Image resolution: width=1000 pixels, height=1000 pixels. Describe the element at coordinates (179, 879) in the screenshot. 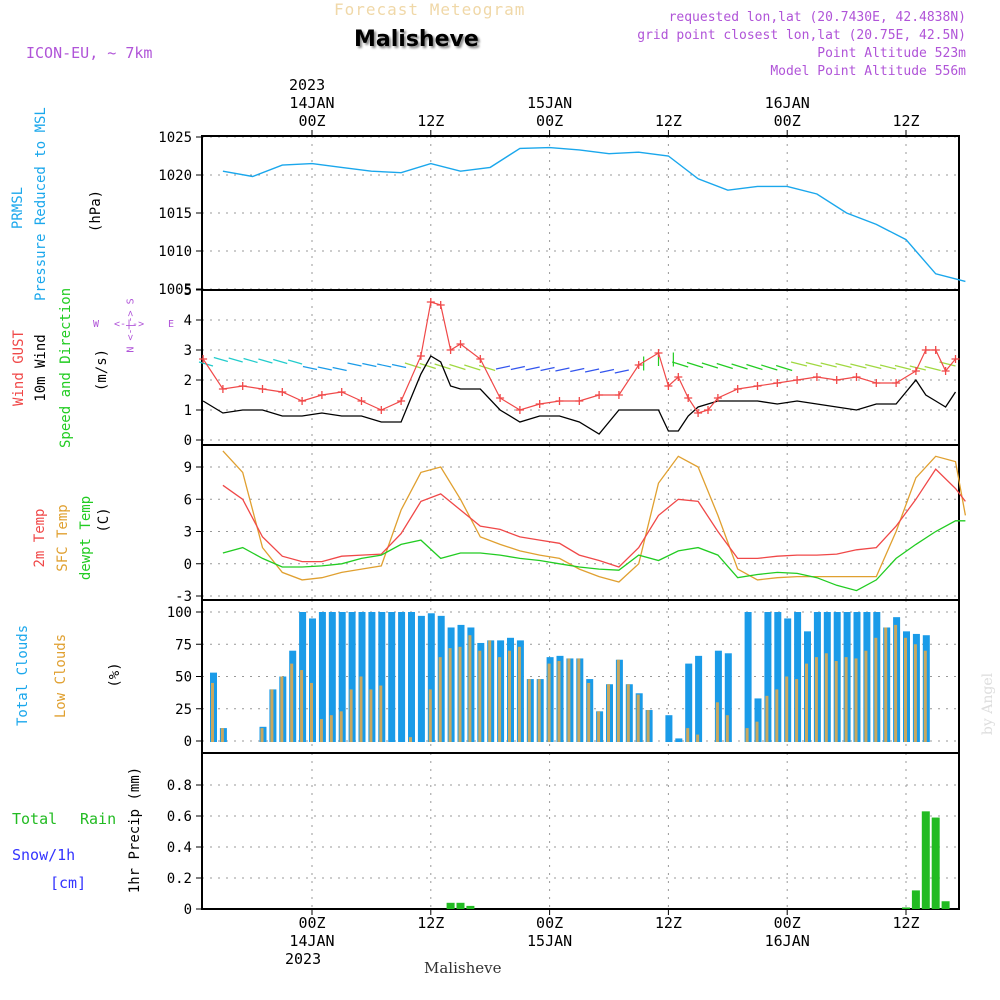

I see `y-tick-label: 0.2` at that location.